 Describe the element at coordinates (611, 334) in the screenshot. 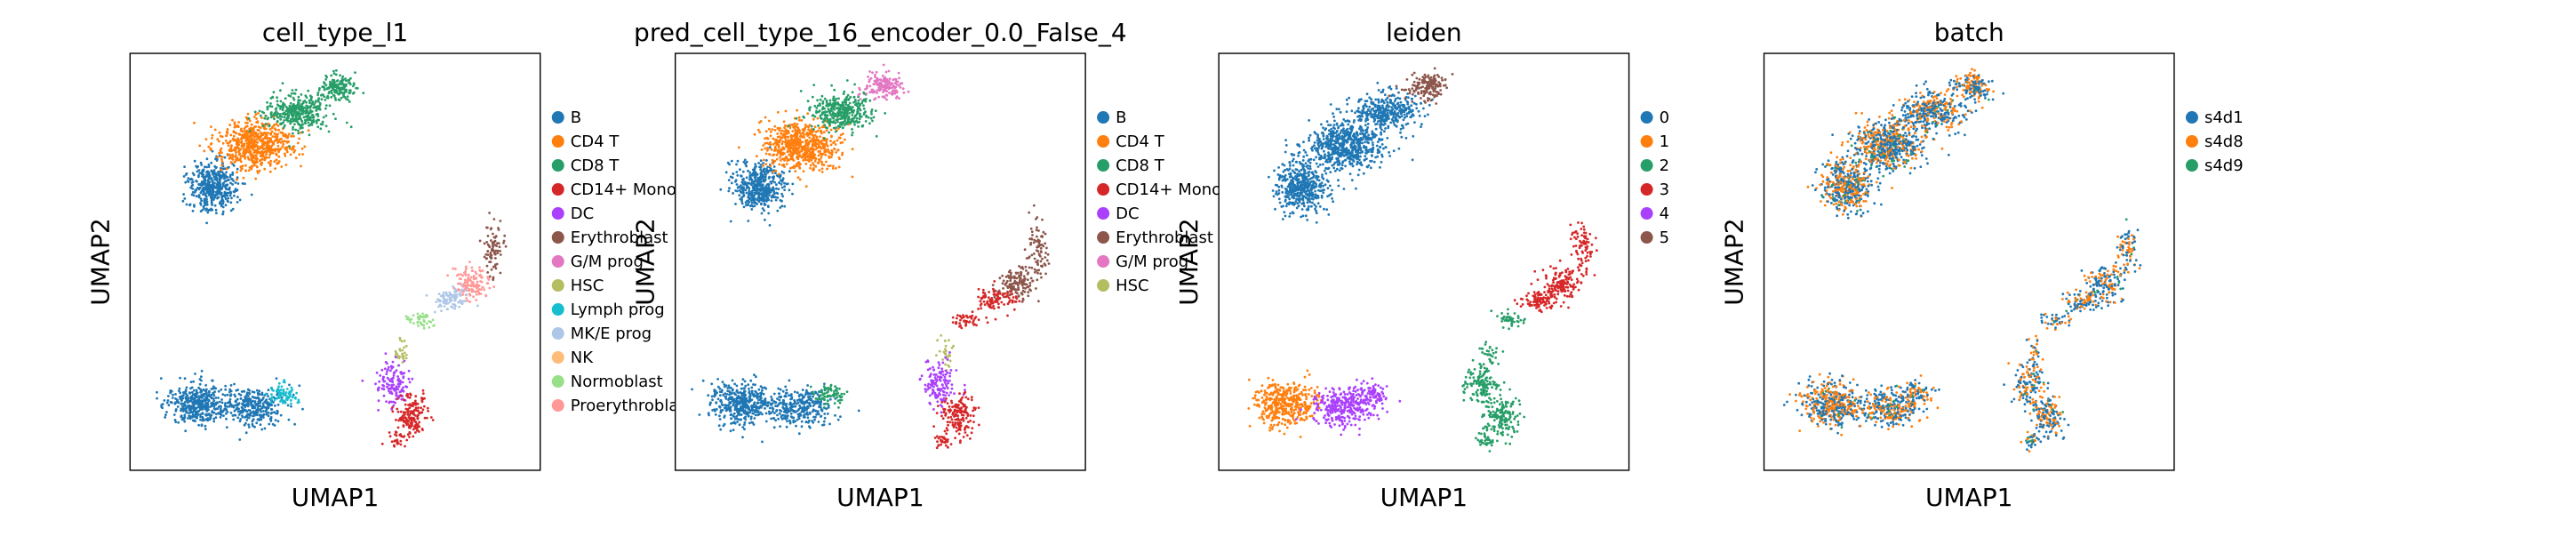

I see `legend-label: MK/E prog` at that location.